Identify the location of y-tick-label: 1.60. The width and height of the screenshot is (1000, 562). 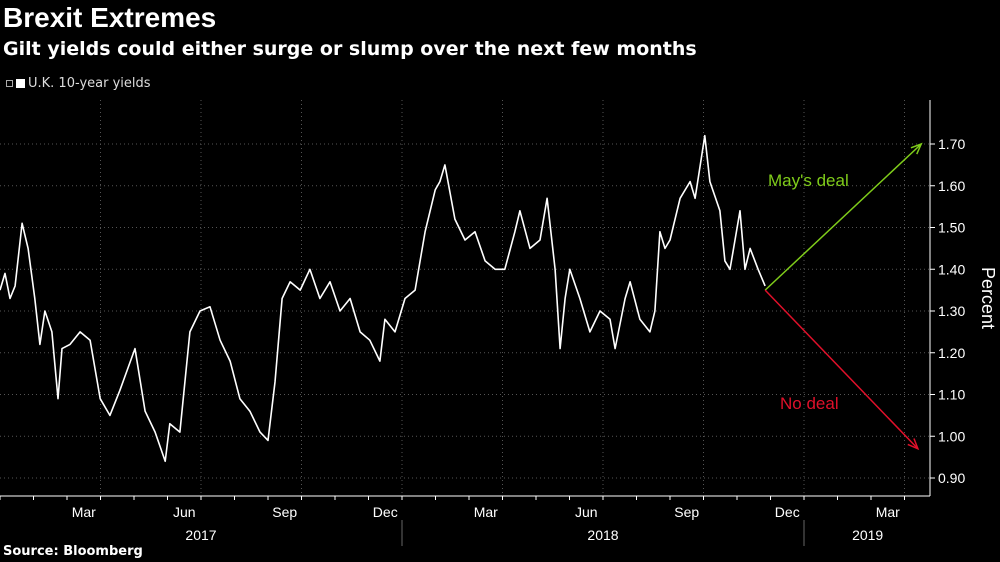
(951, 186).